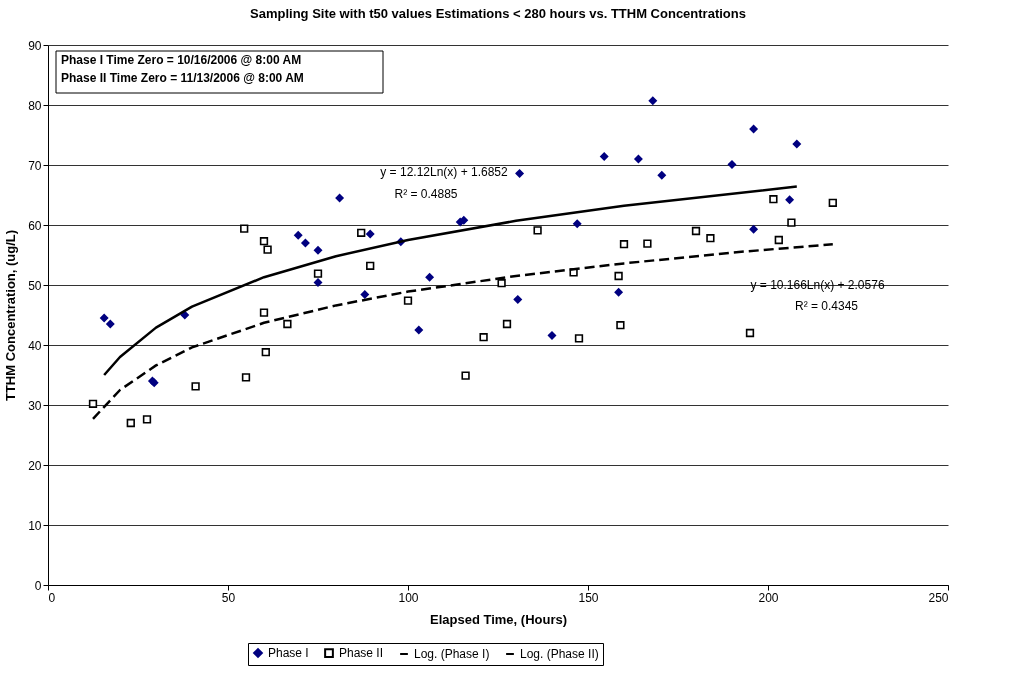  Describe the element at coordinates (35, 345) in the screenshot. I see `y-tick-label: 40` at that location.